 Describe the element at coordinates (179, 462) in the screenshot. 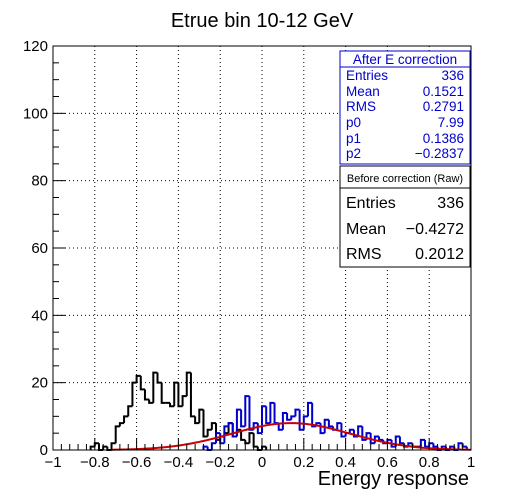

I see `x-tick-label: −0.4` at that location.